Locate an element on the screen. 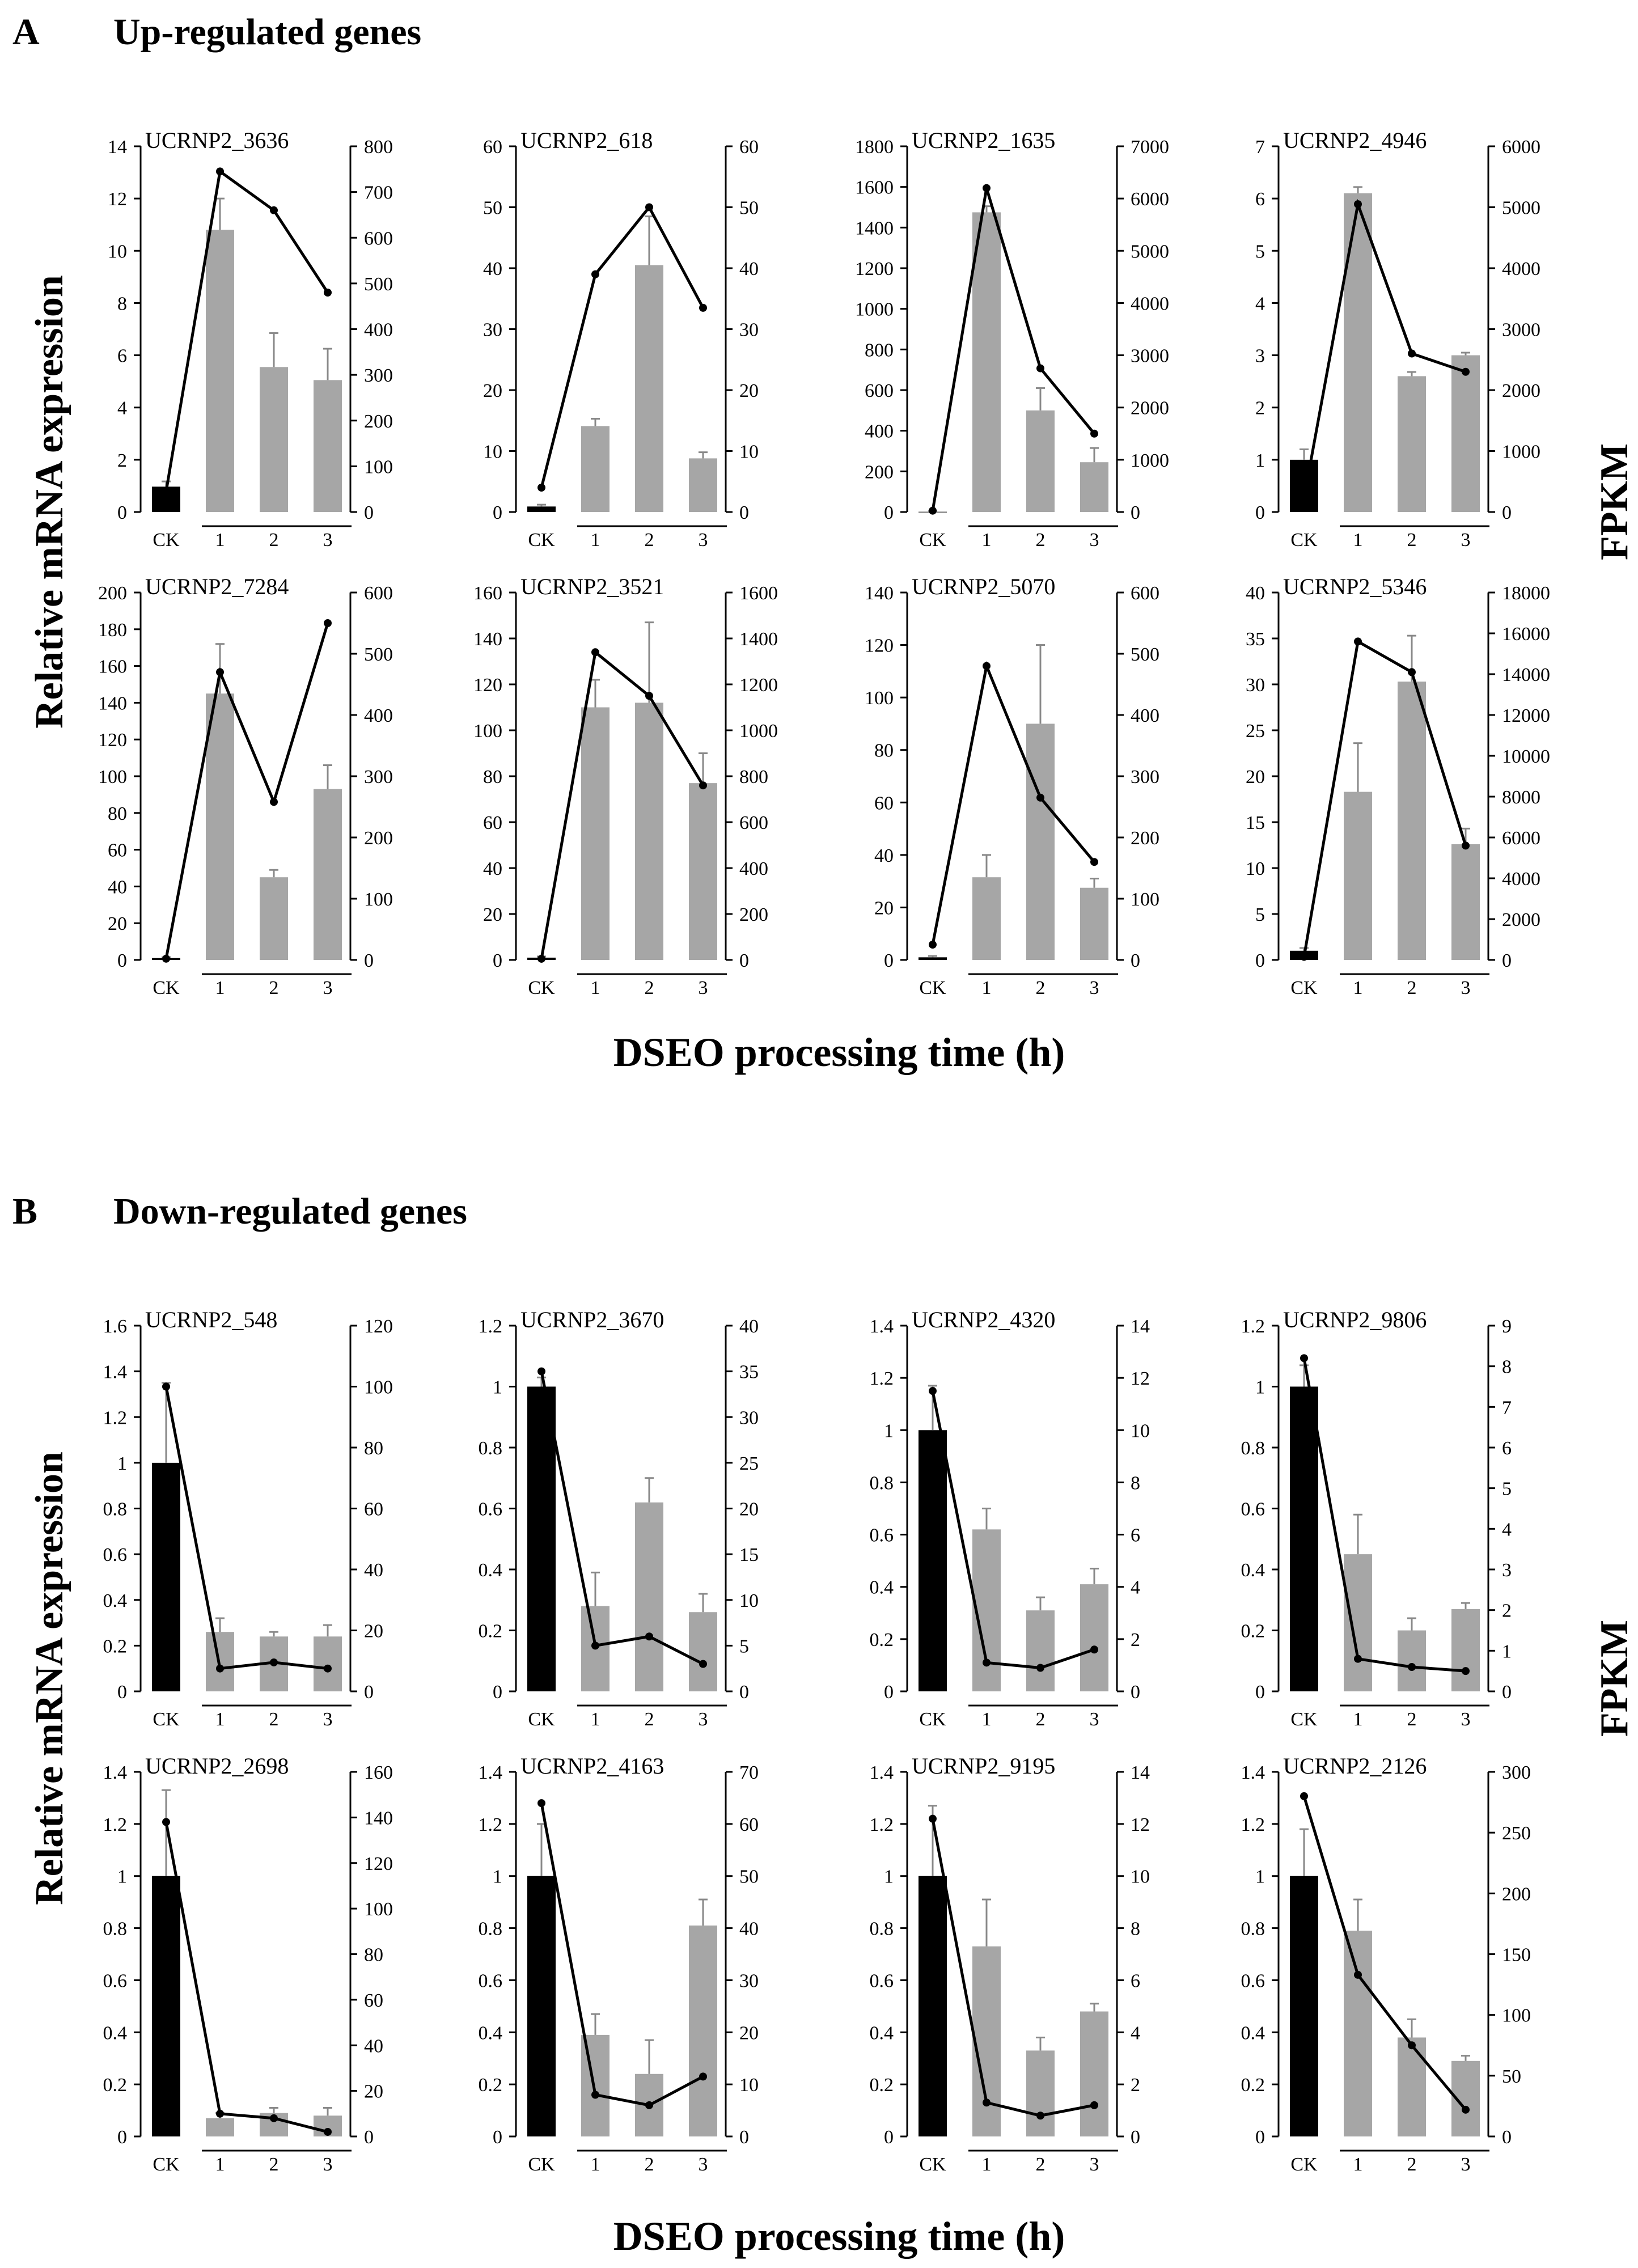 This screenshot has height=2268, width=1638. y-right-tick-label: 20 is located at coordinates (749, 1509).